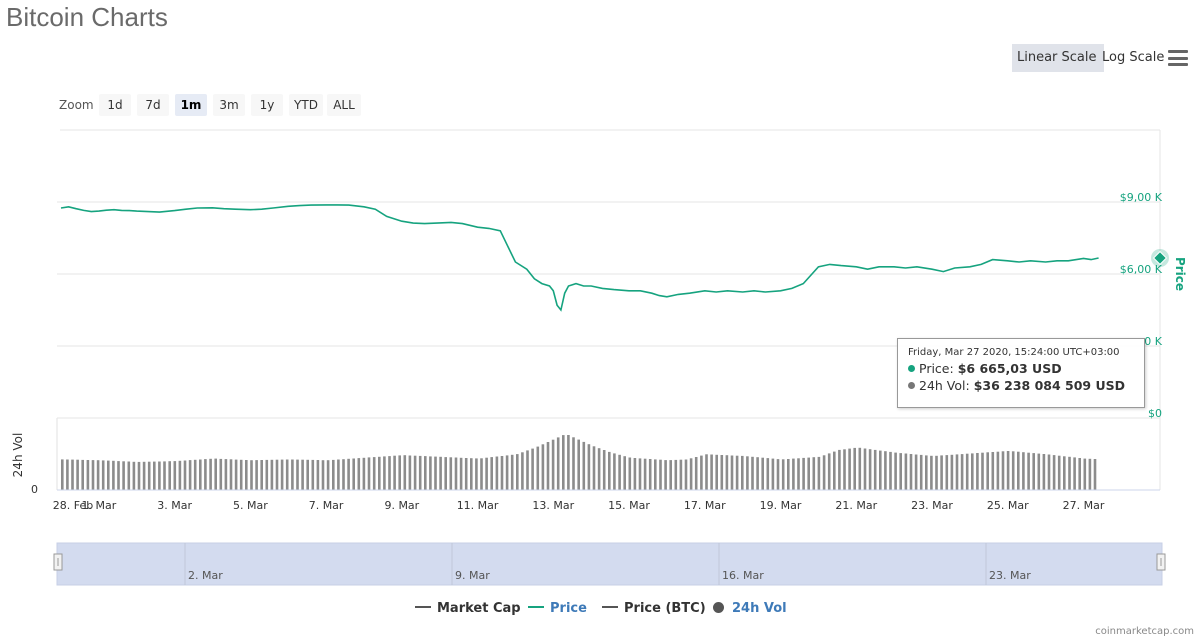  I want to click on navigator-tick-label: 2. Mar, so click(205, 575).